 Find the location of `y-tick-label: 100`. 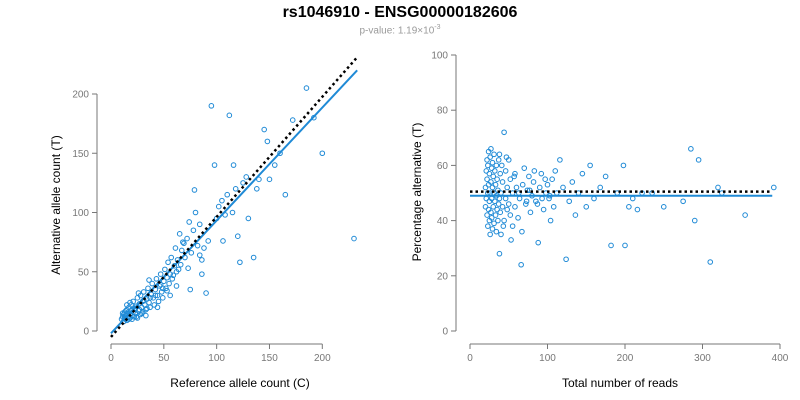

y-tick-label: 100 is located at coordinates (439, 56).